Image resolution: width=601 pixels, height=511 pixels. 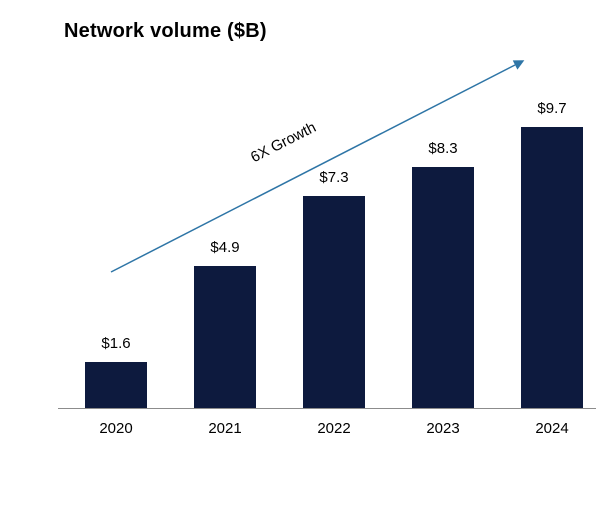 I want to click on x-axis-label: 2023, so click(x=443, y=428).